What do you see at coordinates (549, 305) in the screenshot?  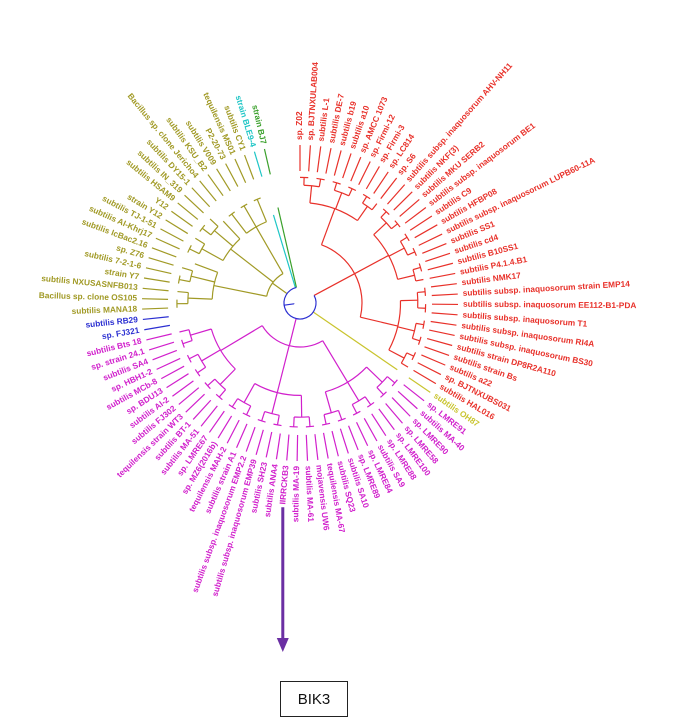 I see `leaf-label-subtilis-subsp-inaquosorum-ee112-b1-pda: subtilis subsp. inaquosorum EE112-B1-PDA` at bounding box center [549, 305].